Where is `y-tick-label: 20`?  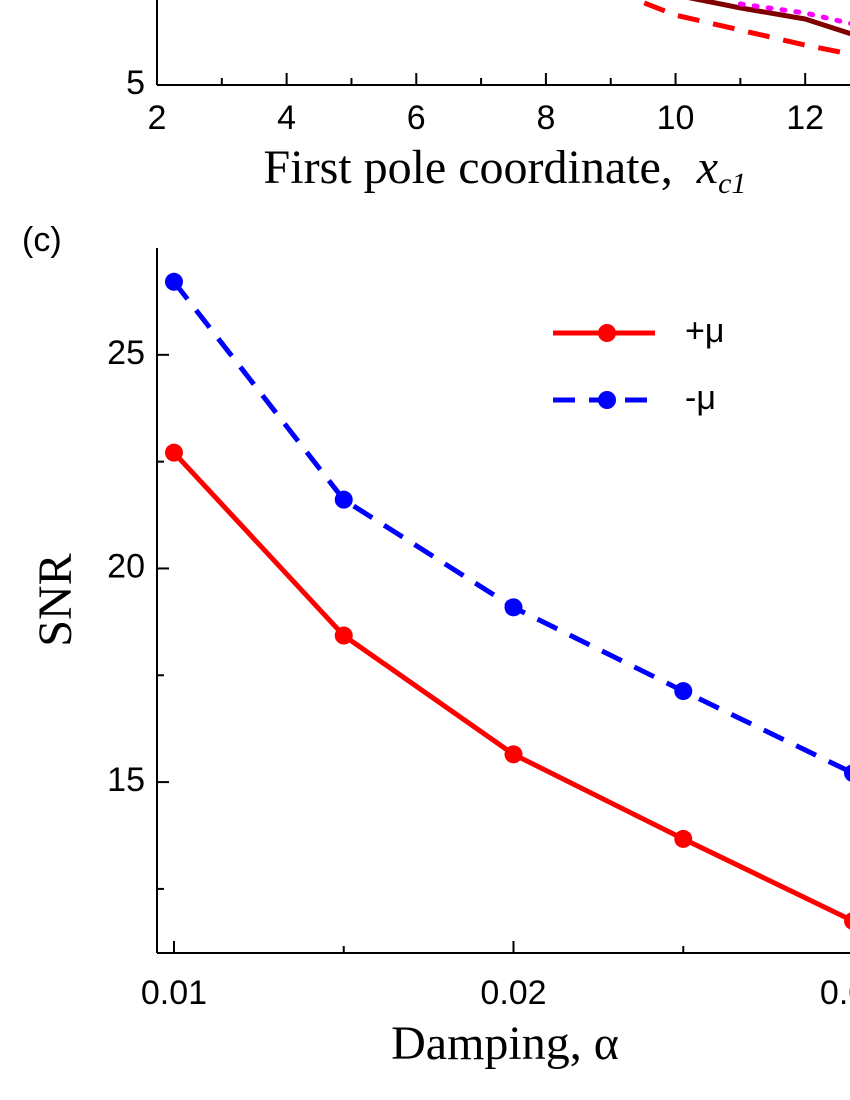
y-tick-label: 20 is located at coordinates (126, 566).